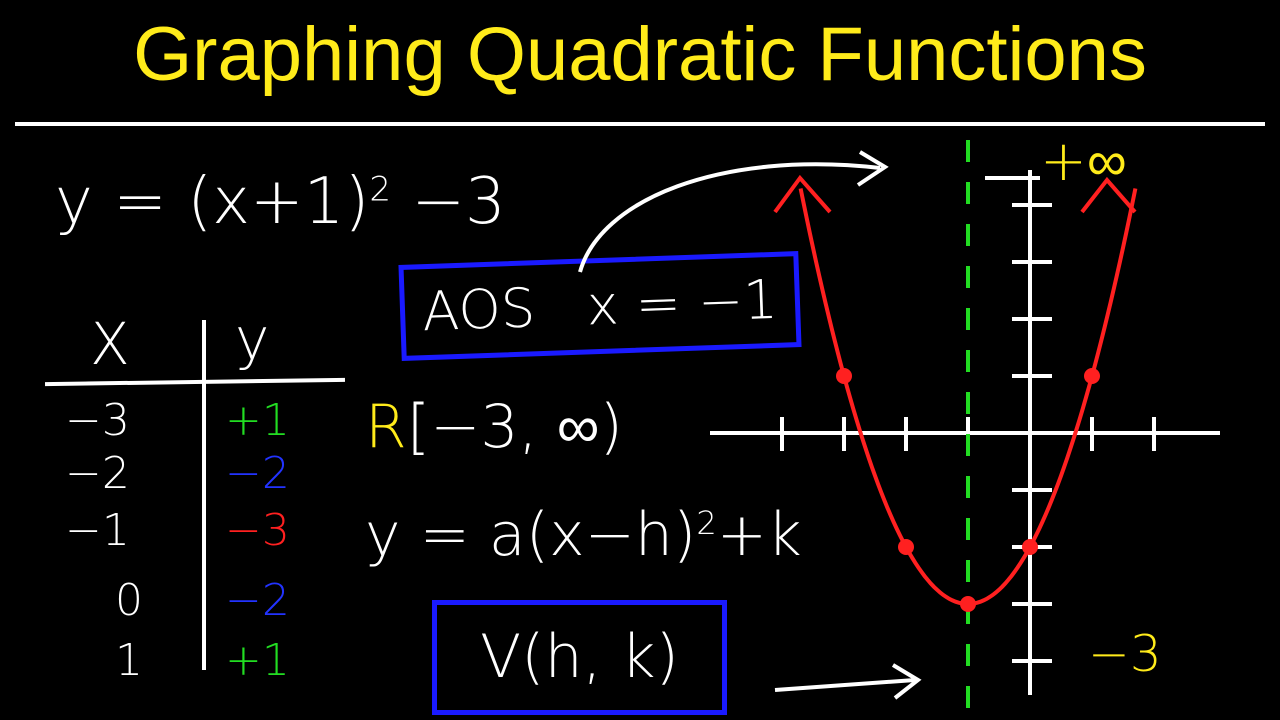 The width and height of the screenshot is (1280, 720). I want to click on table-cell-y: −3, so click(257, 530).